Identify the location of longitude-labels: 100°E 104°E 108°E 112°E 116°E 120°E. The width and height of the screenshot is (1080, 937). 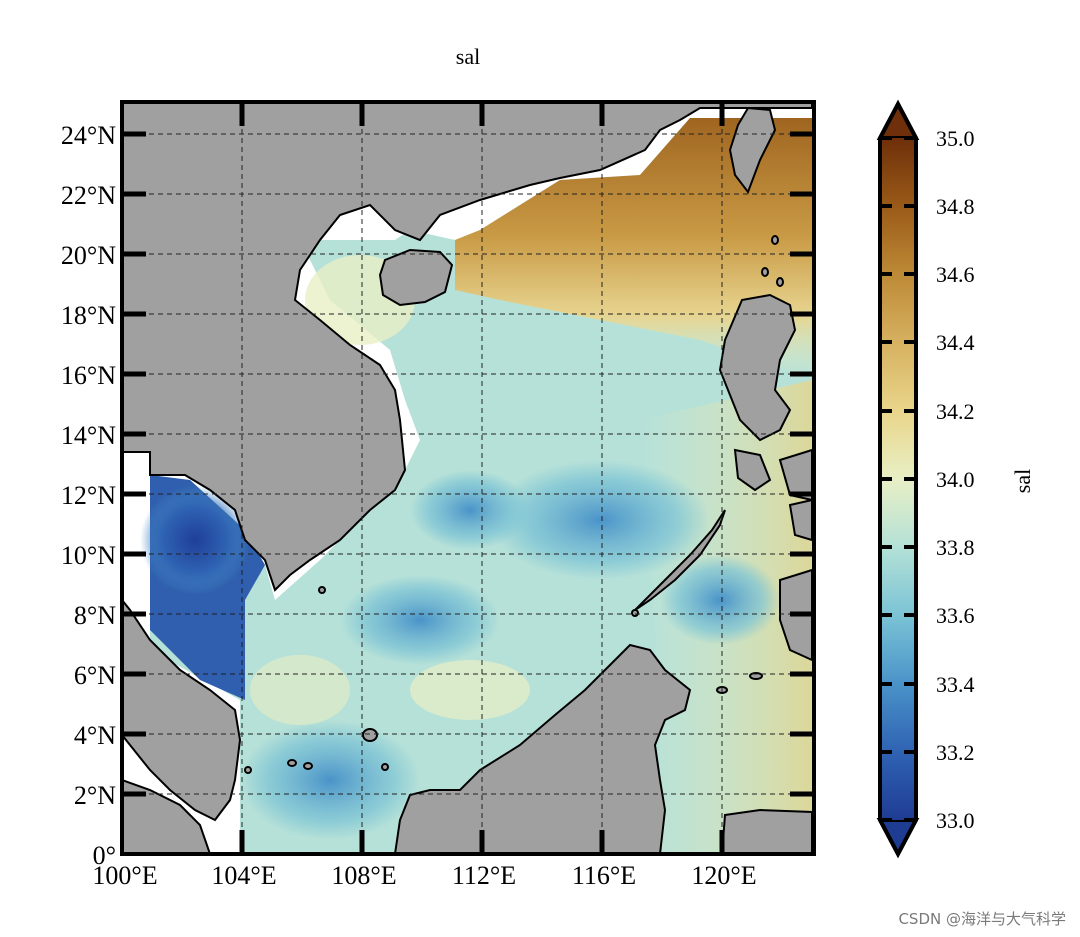
(424, 875).